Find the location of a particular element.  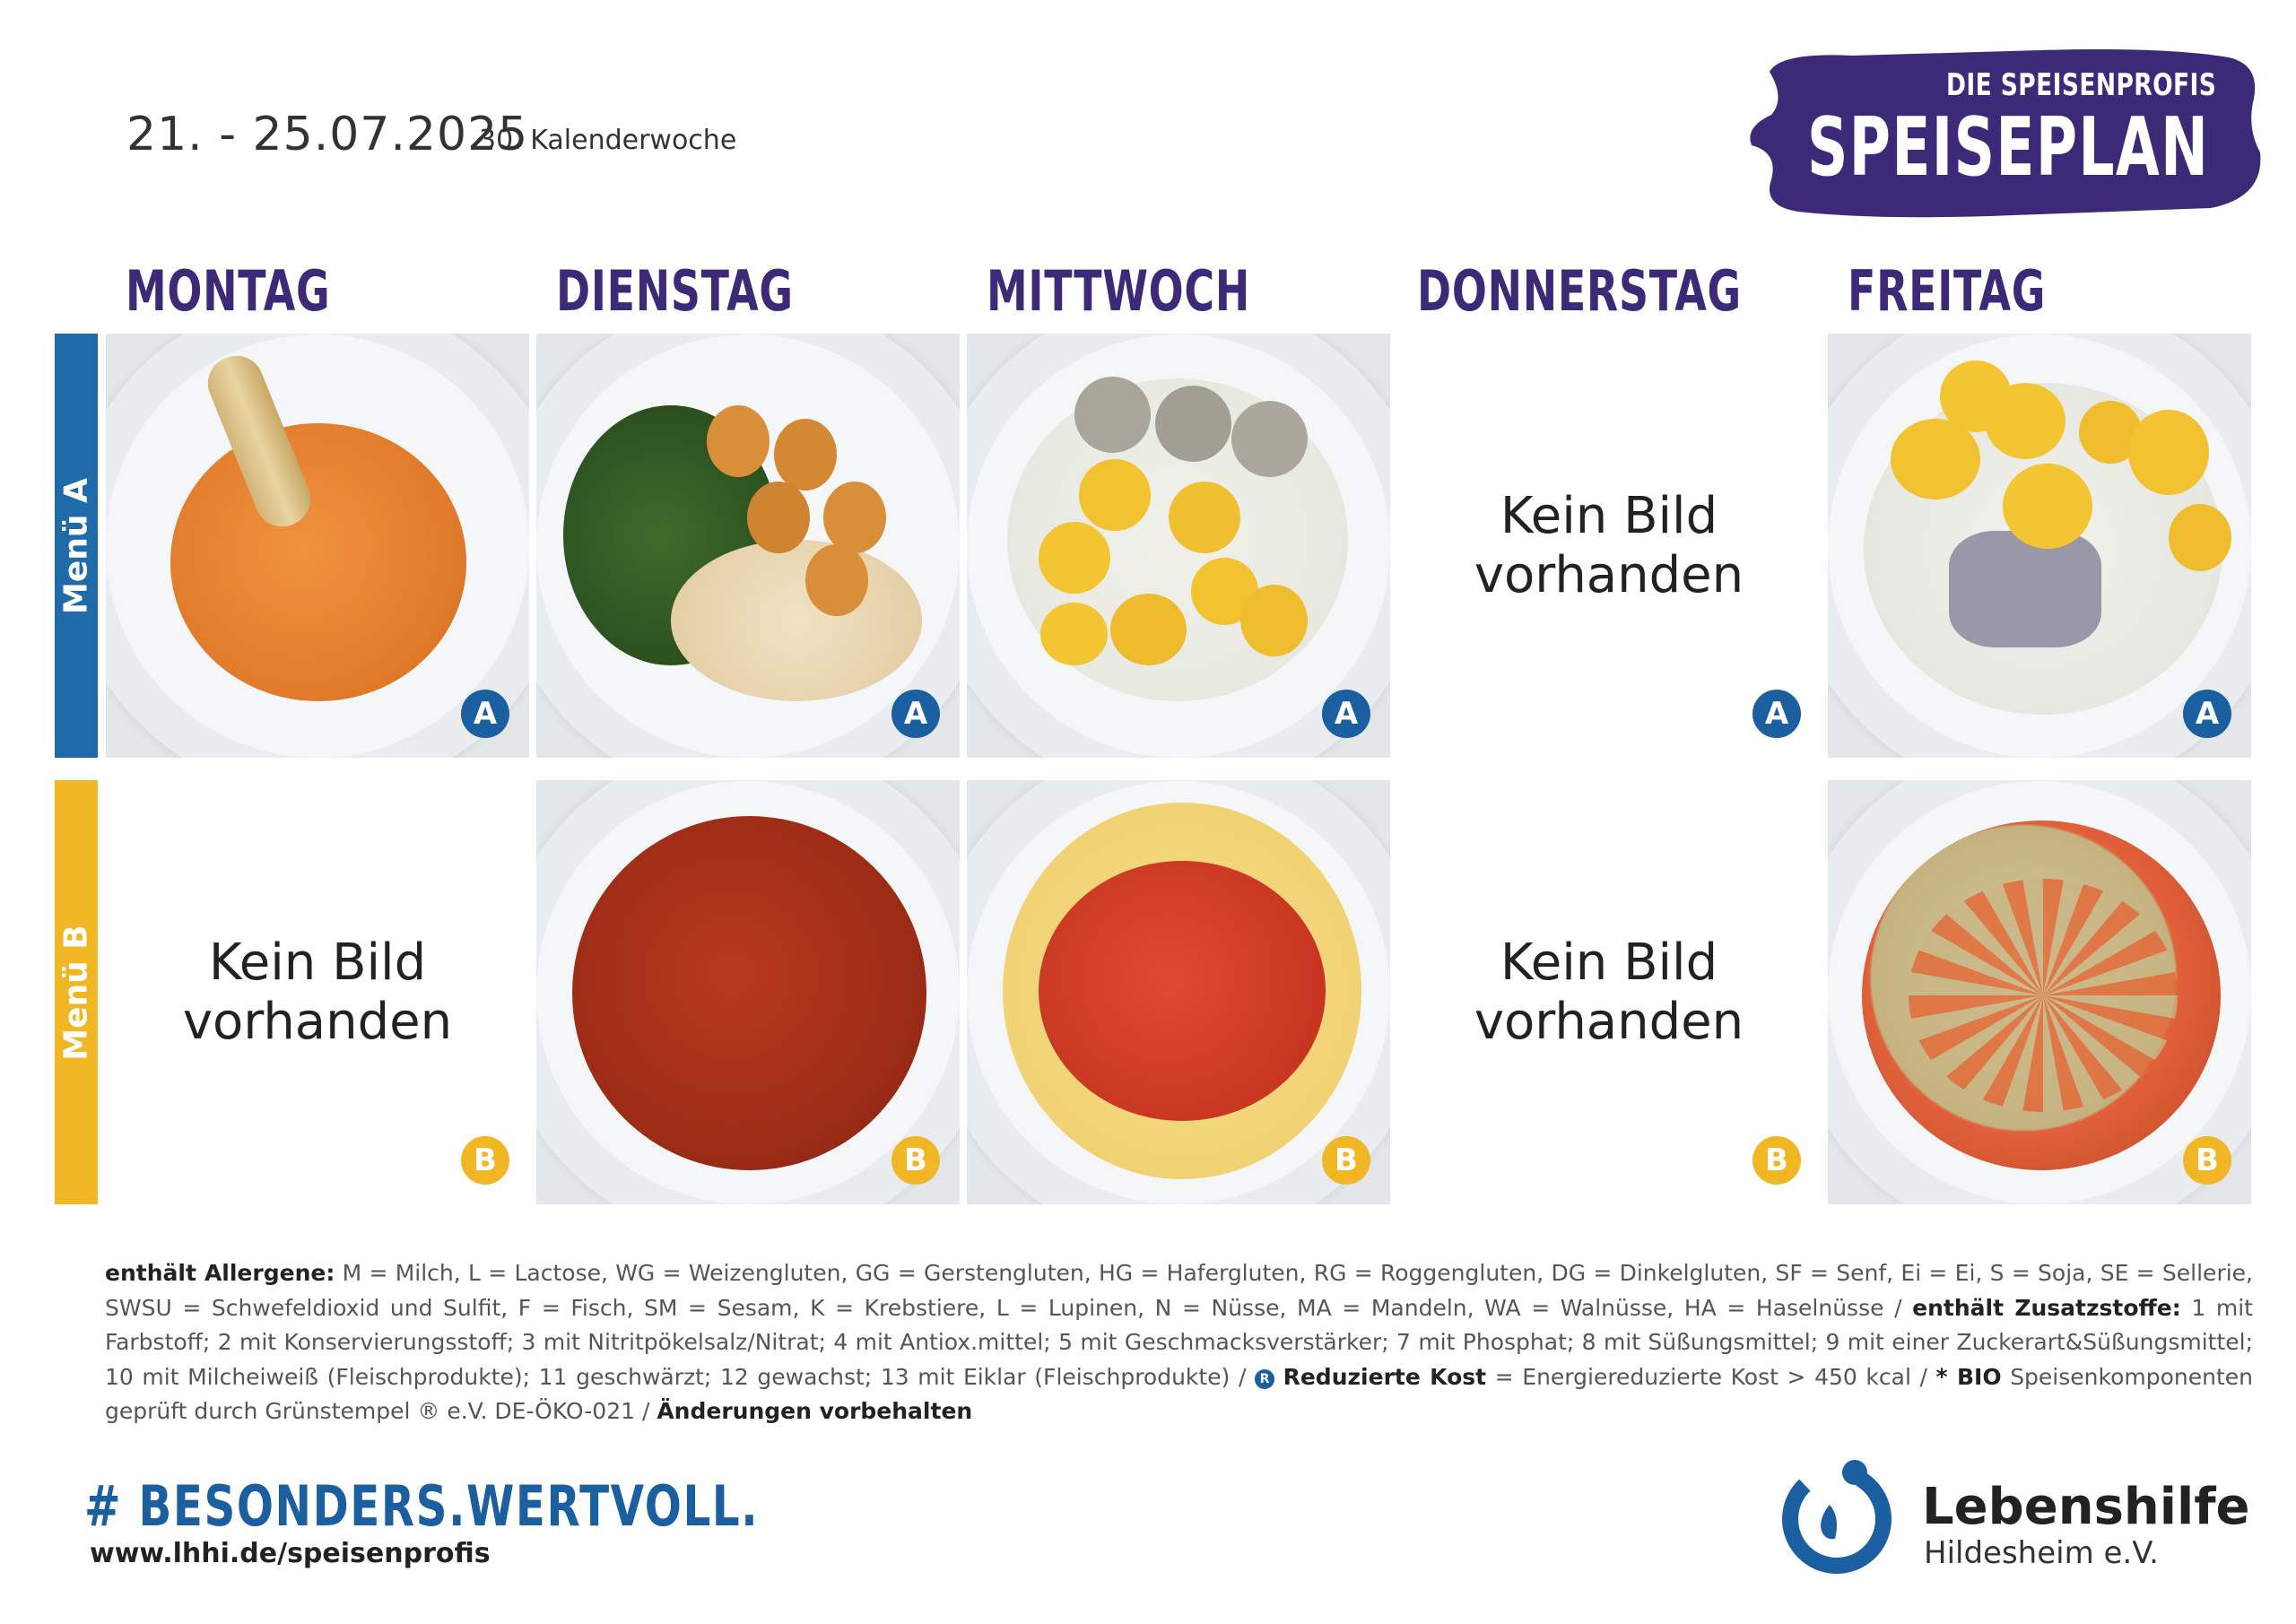

menu-a-label: Menü A is located at coordinates (76, 545).